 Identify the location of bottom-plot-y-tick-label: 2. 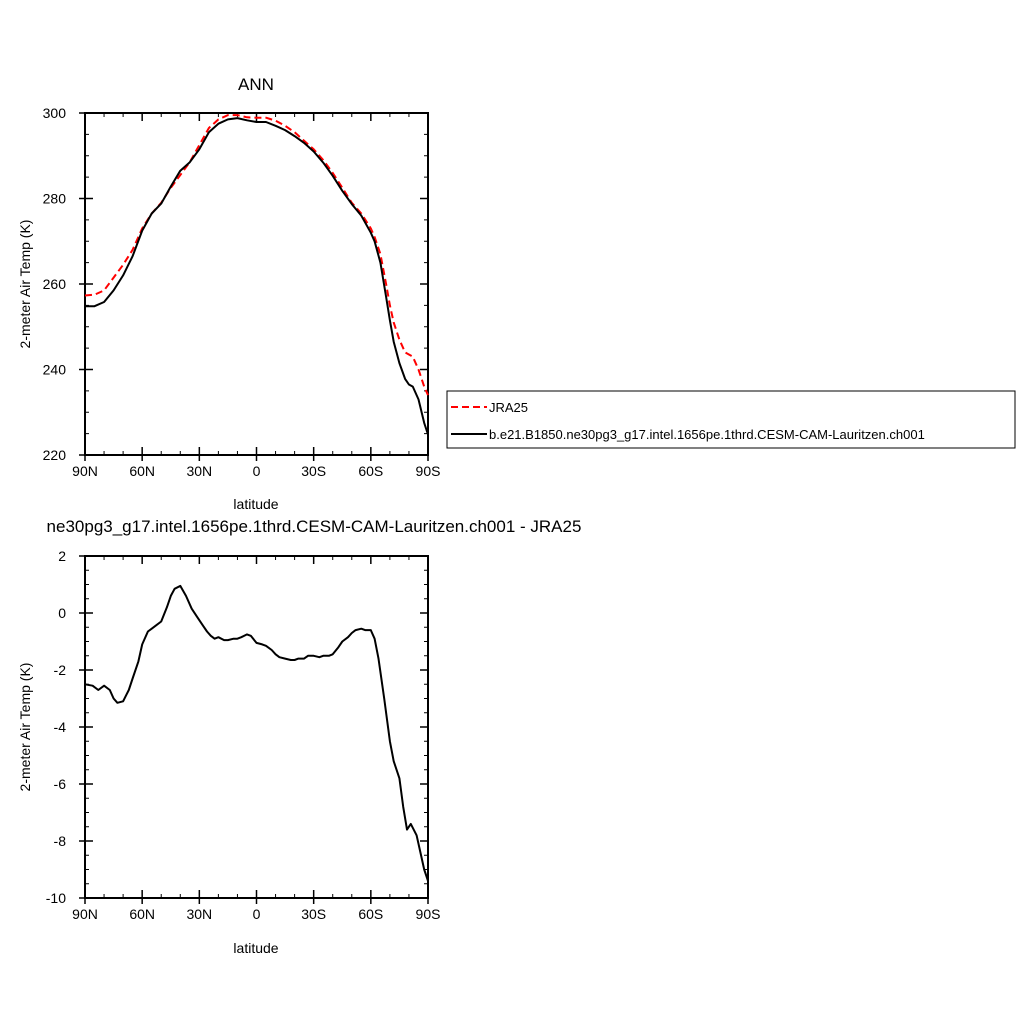
(62, 556).